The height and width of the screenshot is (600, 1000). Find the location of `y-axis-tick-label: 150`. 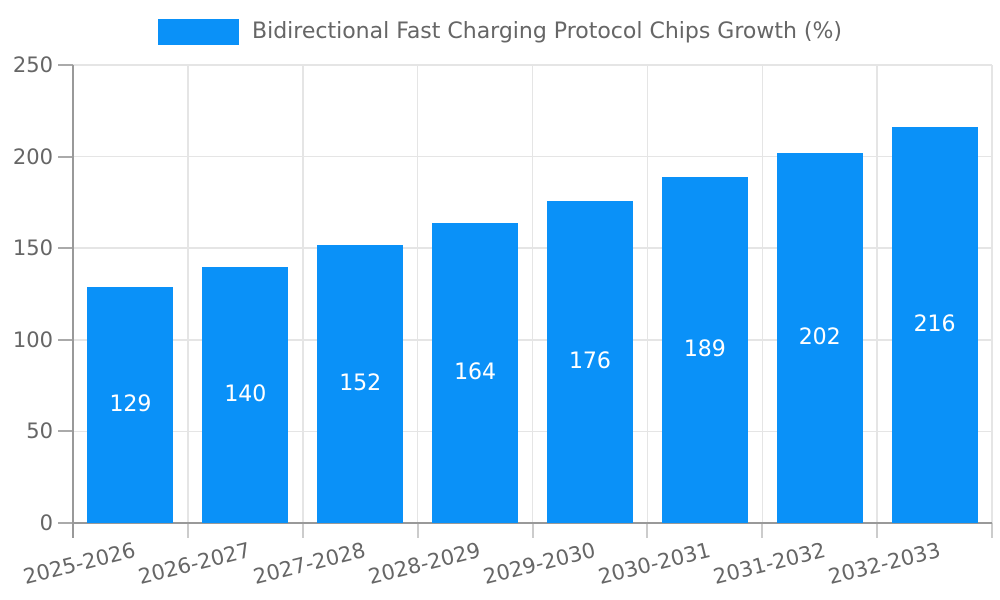

y-axis-tick-label: 150 is located at coordinates (32, 248).